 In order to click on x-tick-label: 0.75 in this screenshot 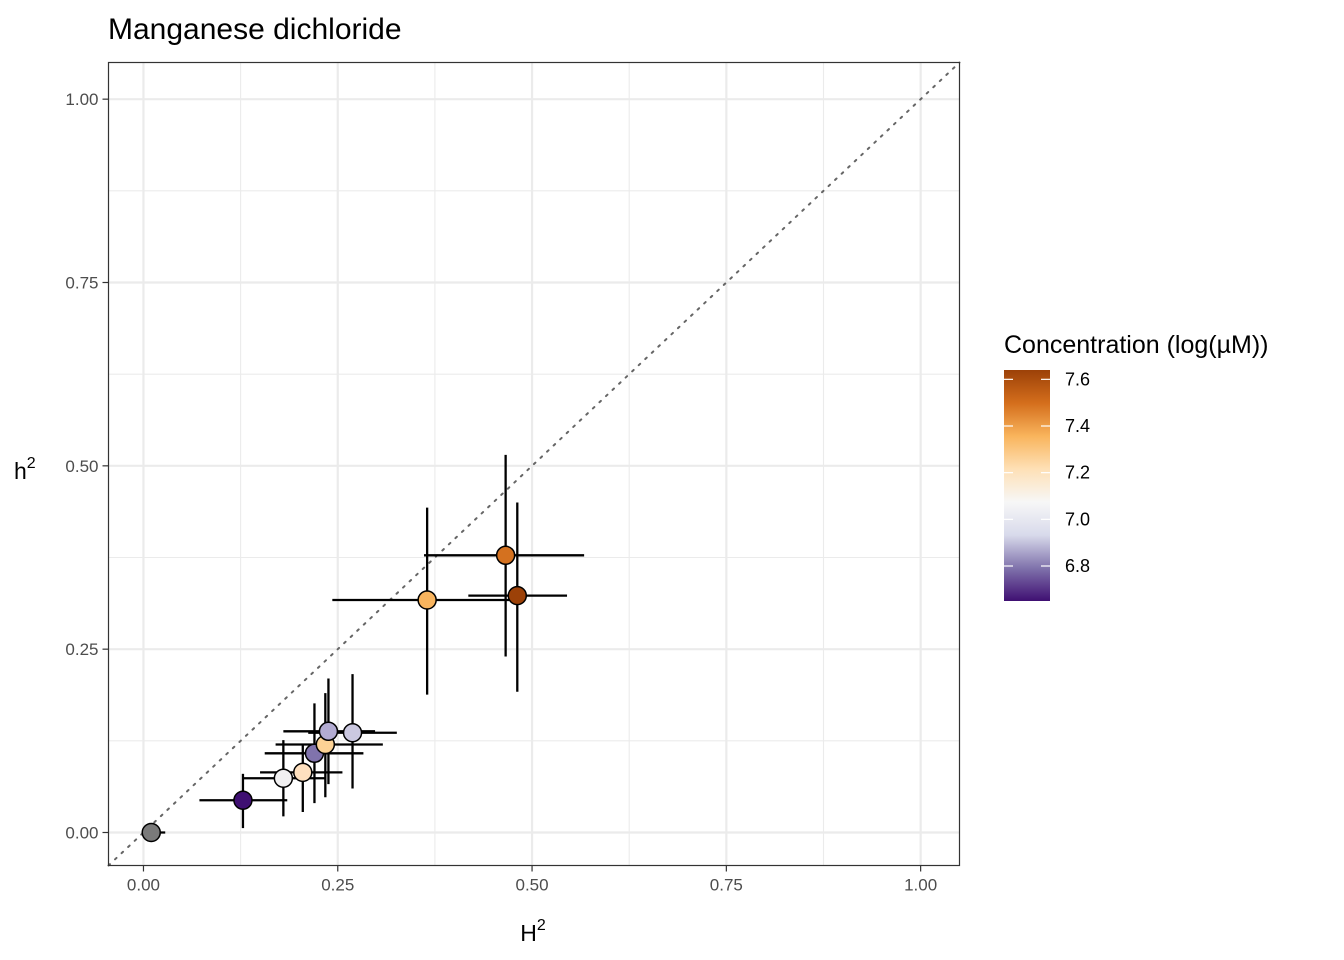, I will do `click(726, 885)`.